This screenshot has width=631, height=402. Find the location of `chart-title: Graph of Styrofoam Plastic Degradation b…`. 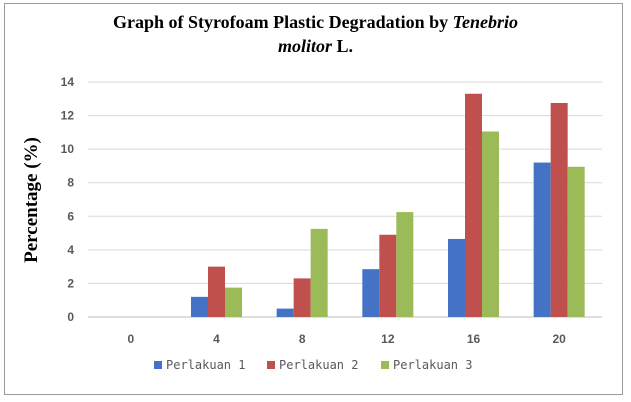

chart-title: Graph of Styrofoam Plastic Degradation b… is located at coordinates (315, 34).